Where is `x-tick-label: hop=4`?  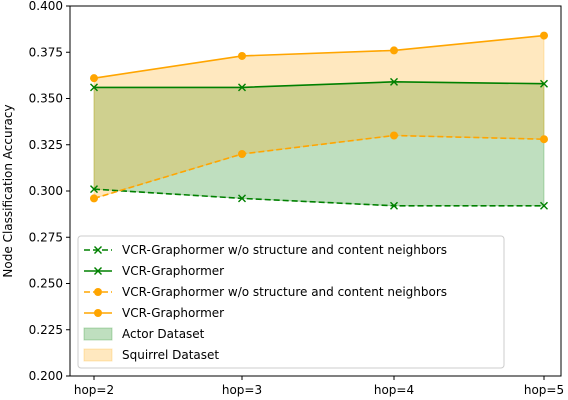
x-tick-label: hop=4 is located at coordinates (394, 390).